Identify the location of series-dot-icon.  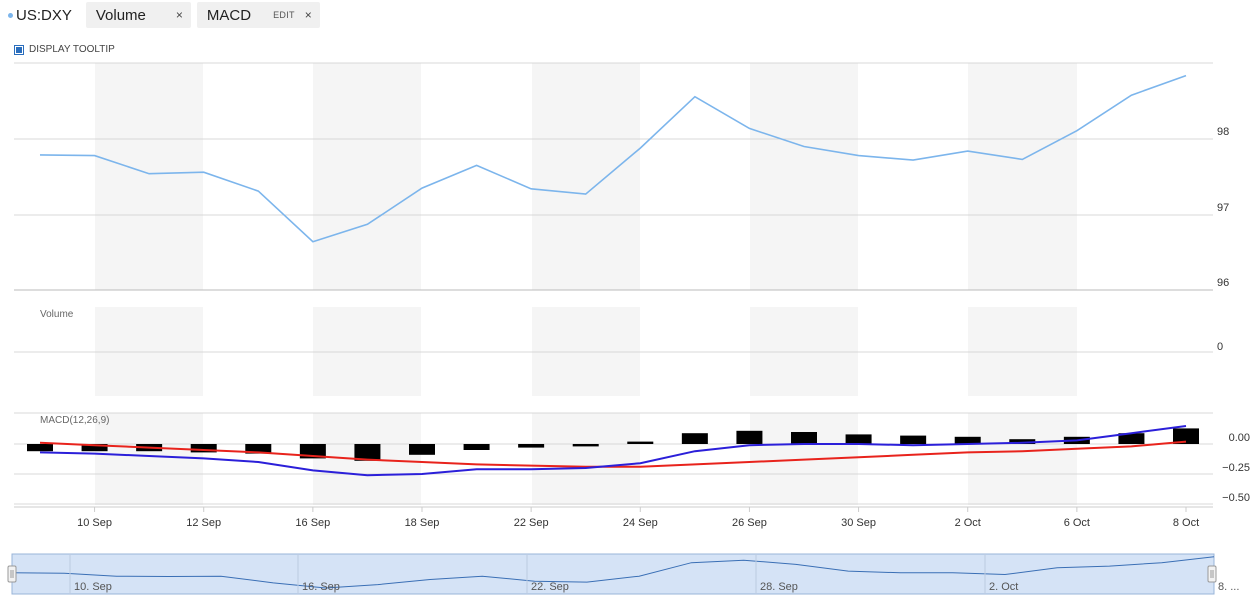
(10, 15).